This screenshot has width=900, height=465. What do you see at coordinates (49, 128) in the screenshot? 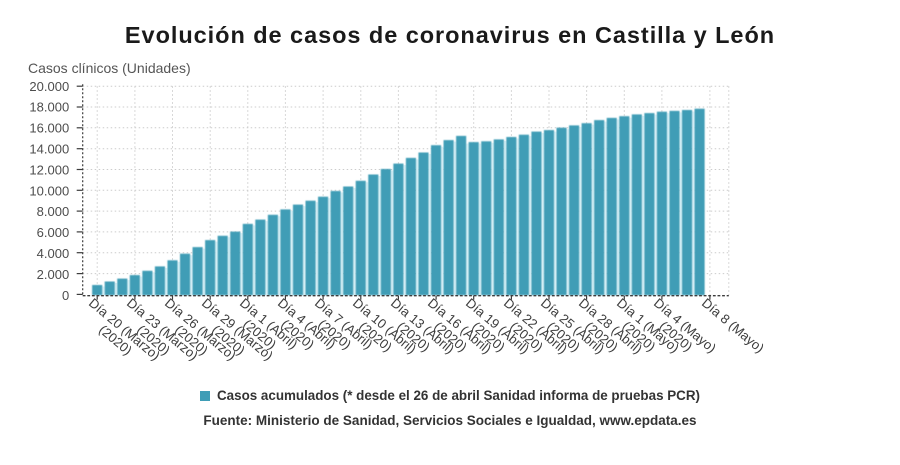
I see `svg-text: 16.000` at bounding box center [49, 128].